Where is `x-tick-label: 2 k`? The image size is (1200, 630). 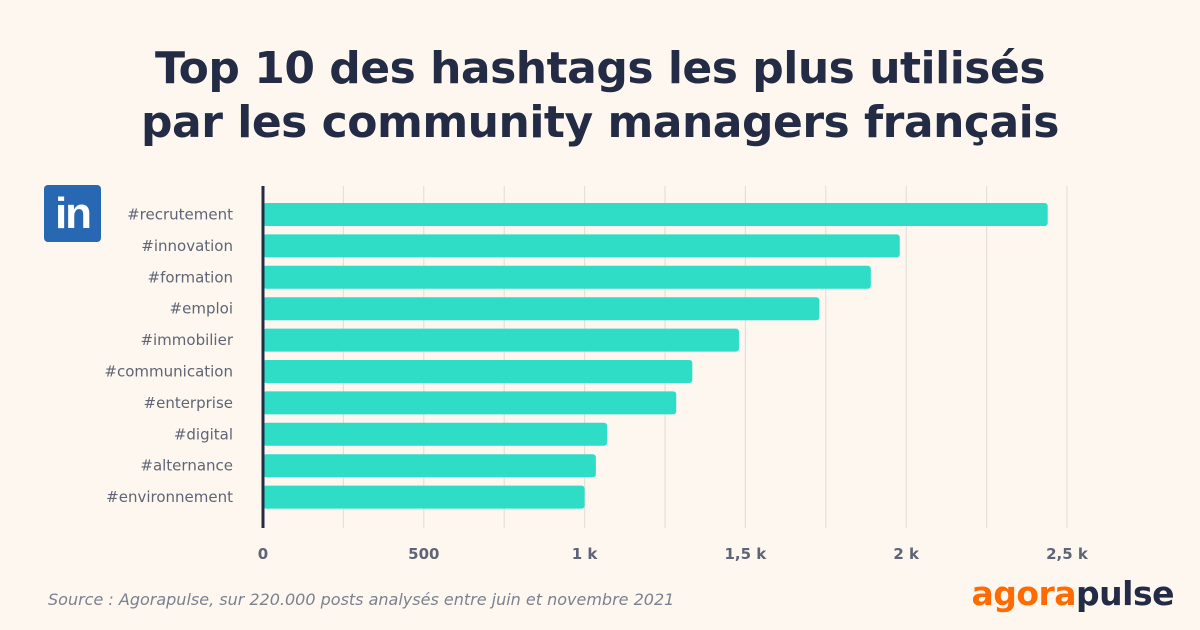
x-tick-label: 2 k is located at coordinates (906, 554).